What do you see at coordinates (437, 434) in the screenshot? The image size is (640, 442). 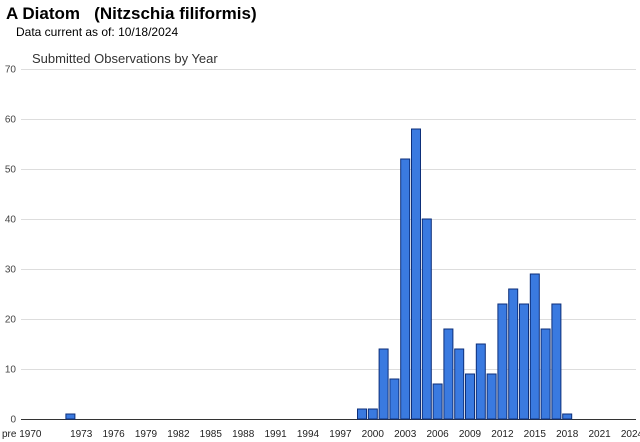 I see `x-tick-label: 2006` at bounding box center [437, 434].